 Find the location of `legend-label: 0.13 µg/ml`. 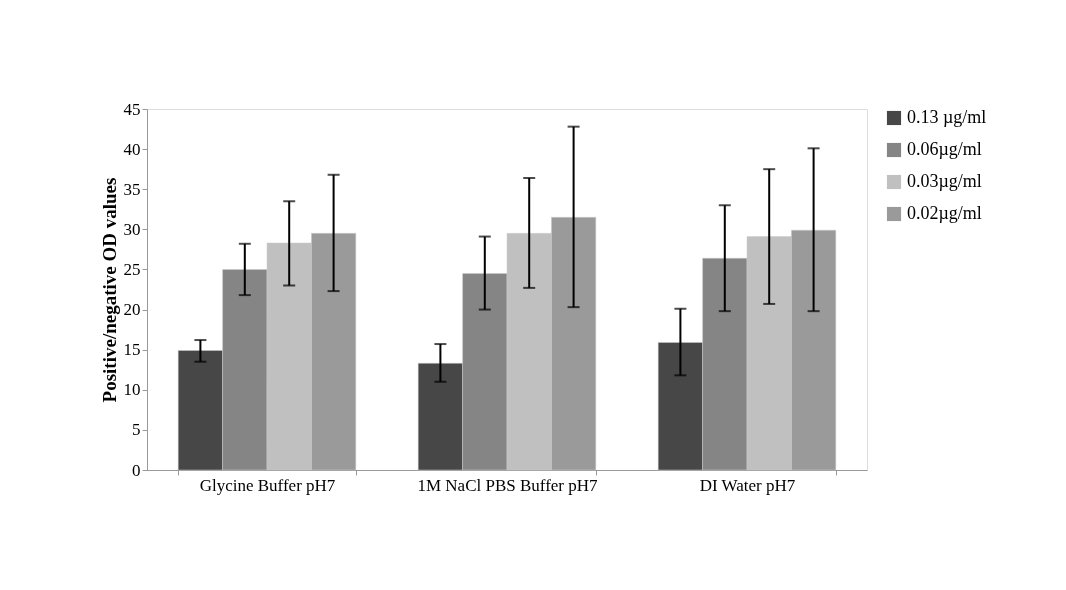

legend-label: 0.13 µg/ml is located at coordinates (947, 117).